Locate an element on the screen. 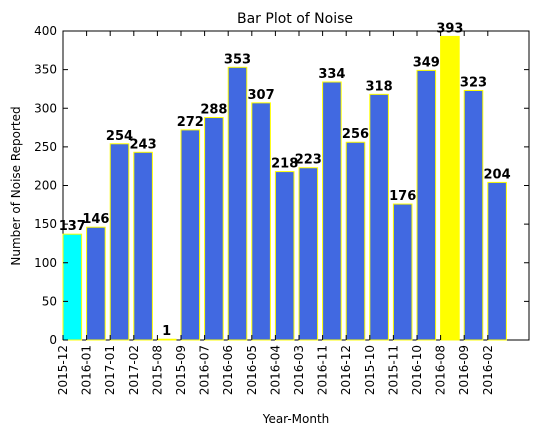  x-tick-label-2016-04: 2016-04 is located at coordinates (275, 370).